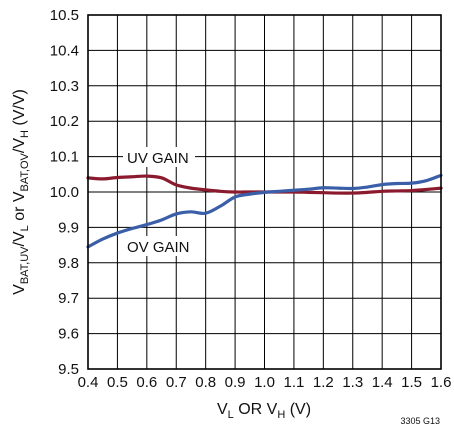 Image resolution: width=454 pixels, height=430 pixels. I want to click on ov-gain-label: OV GAIN, so click(158, 247).